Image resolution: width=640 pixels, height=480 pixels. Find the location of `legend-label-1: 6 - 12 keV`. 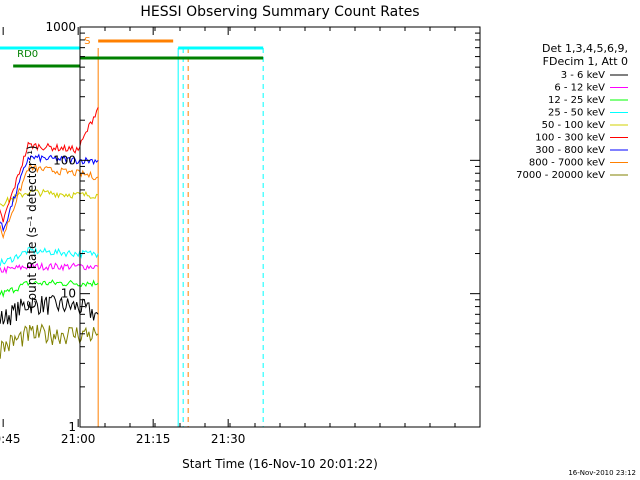

legend-label-1: 6 - 12 keV is located at coordinates (579, 88).